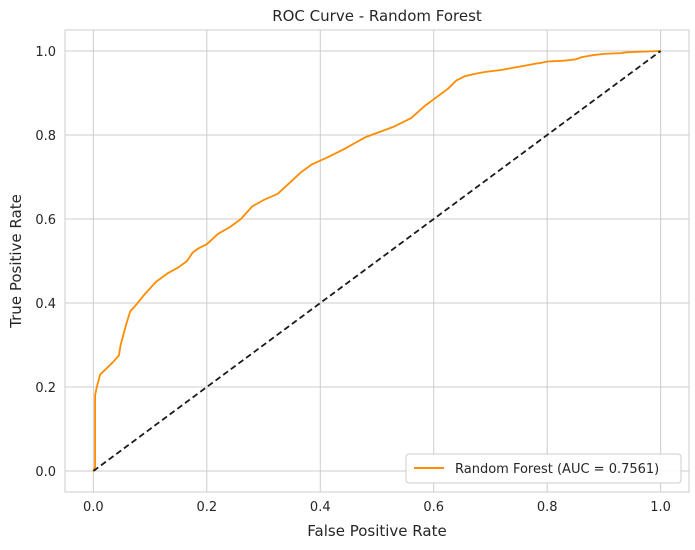  I want to click on y-tick-label: 0.2, so click(45, 388).